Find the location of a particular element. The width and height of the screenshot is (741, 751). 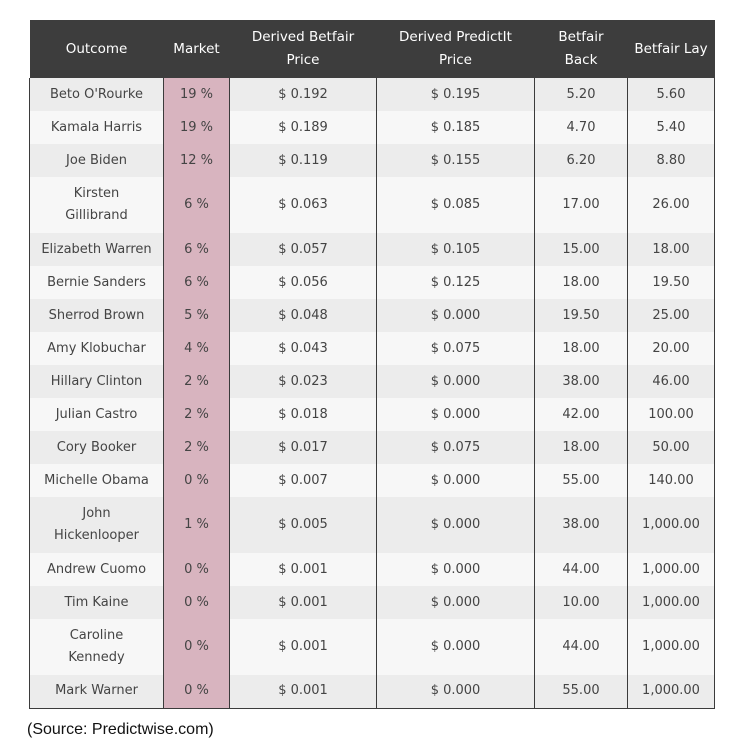

betfair-back-cell: 15.00 is located at coordinates (581, 249).